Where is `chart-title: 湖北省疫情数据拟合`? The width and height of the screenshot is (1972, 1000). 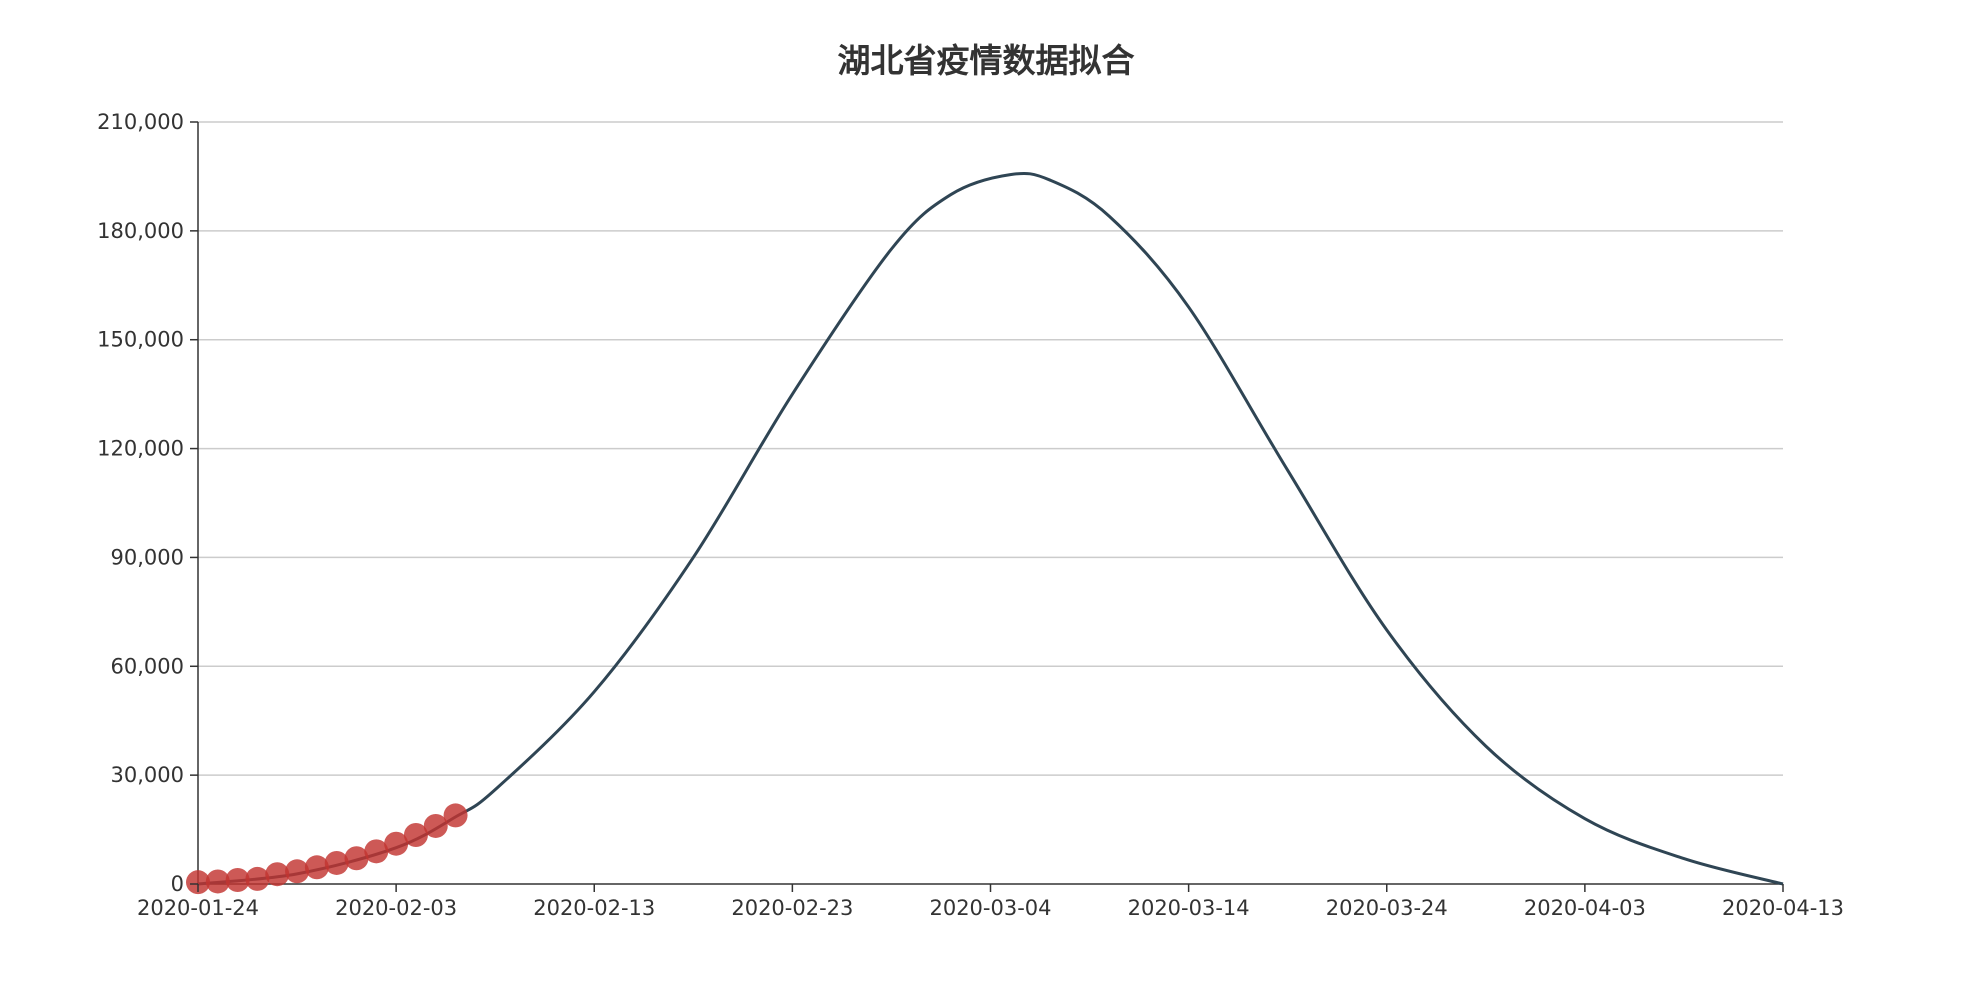 chart-title: 湖北省疫情数据拟合 is located at coordinates (986, 60).